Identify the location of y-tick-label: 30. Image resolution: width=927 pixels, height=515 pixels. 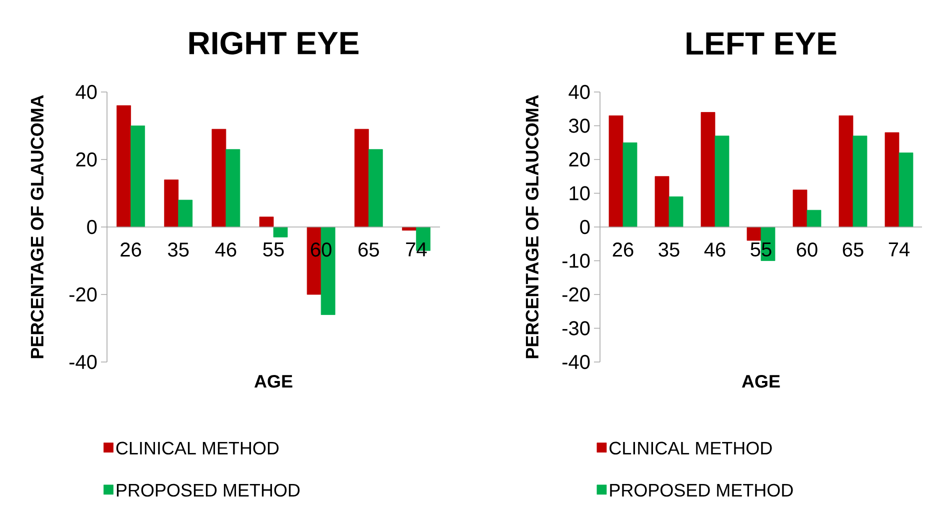
(579, 125).